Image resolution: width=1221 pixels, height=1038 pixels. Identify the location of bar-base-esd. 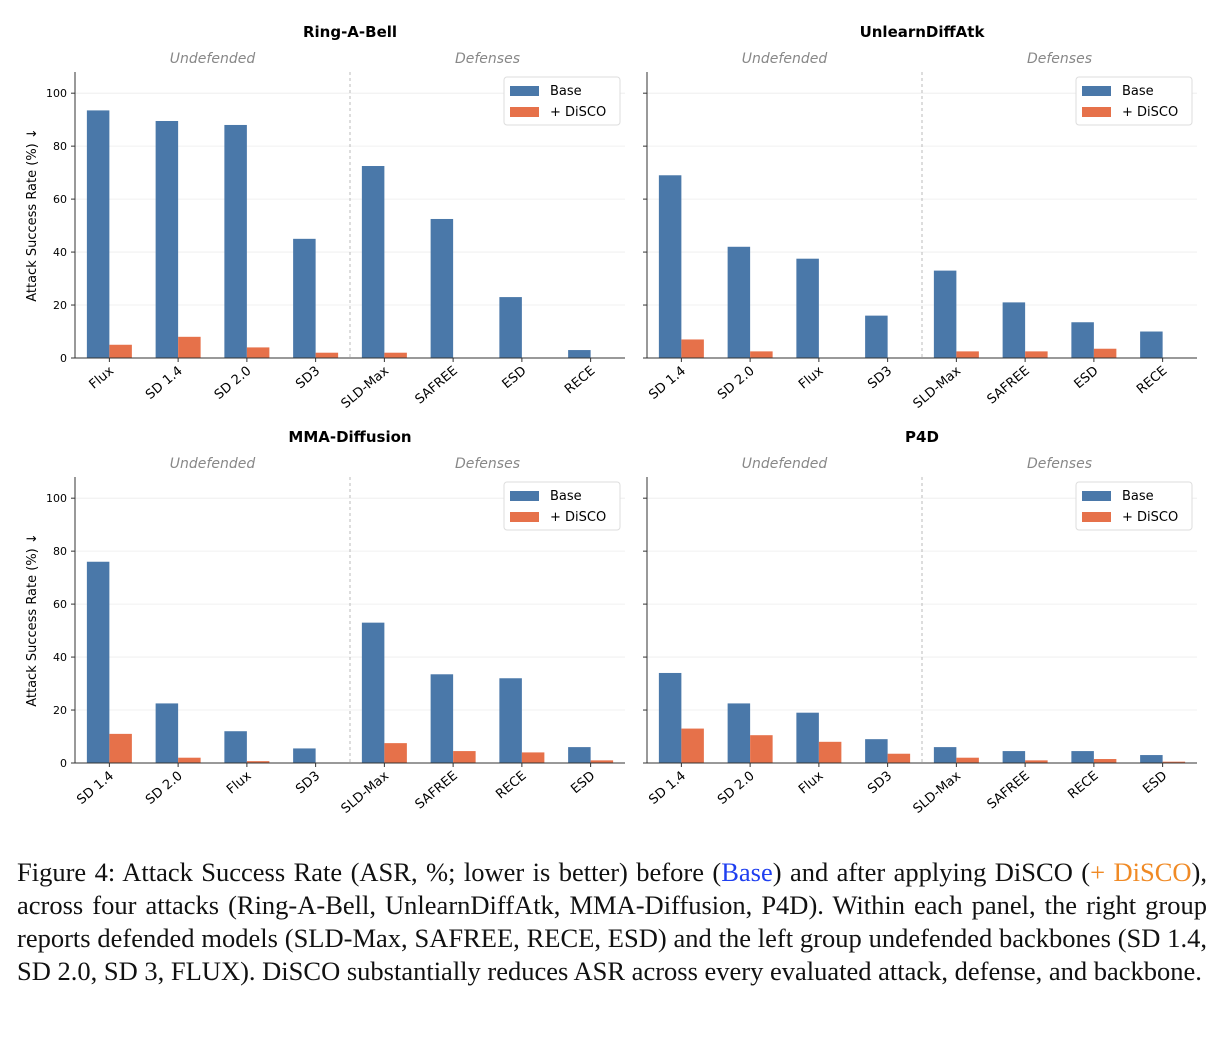
(510, 327).